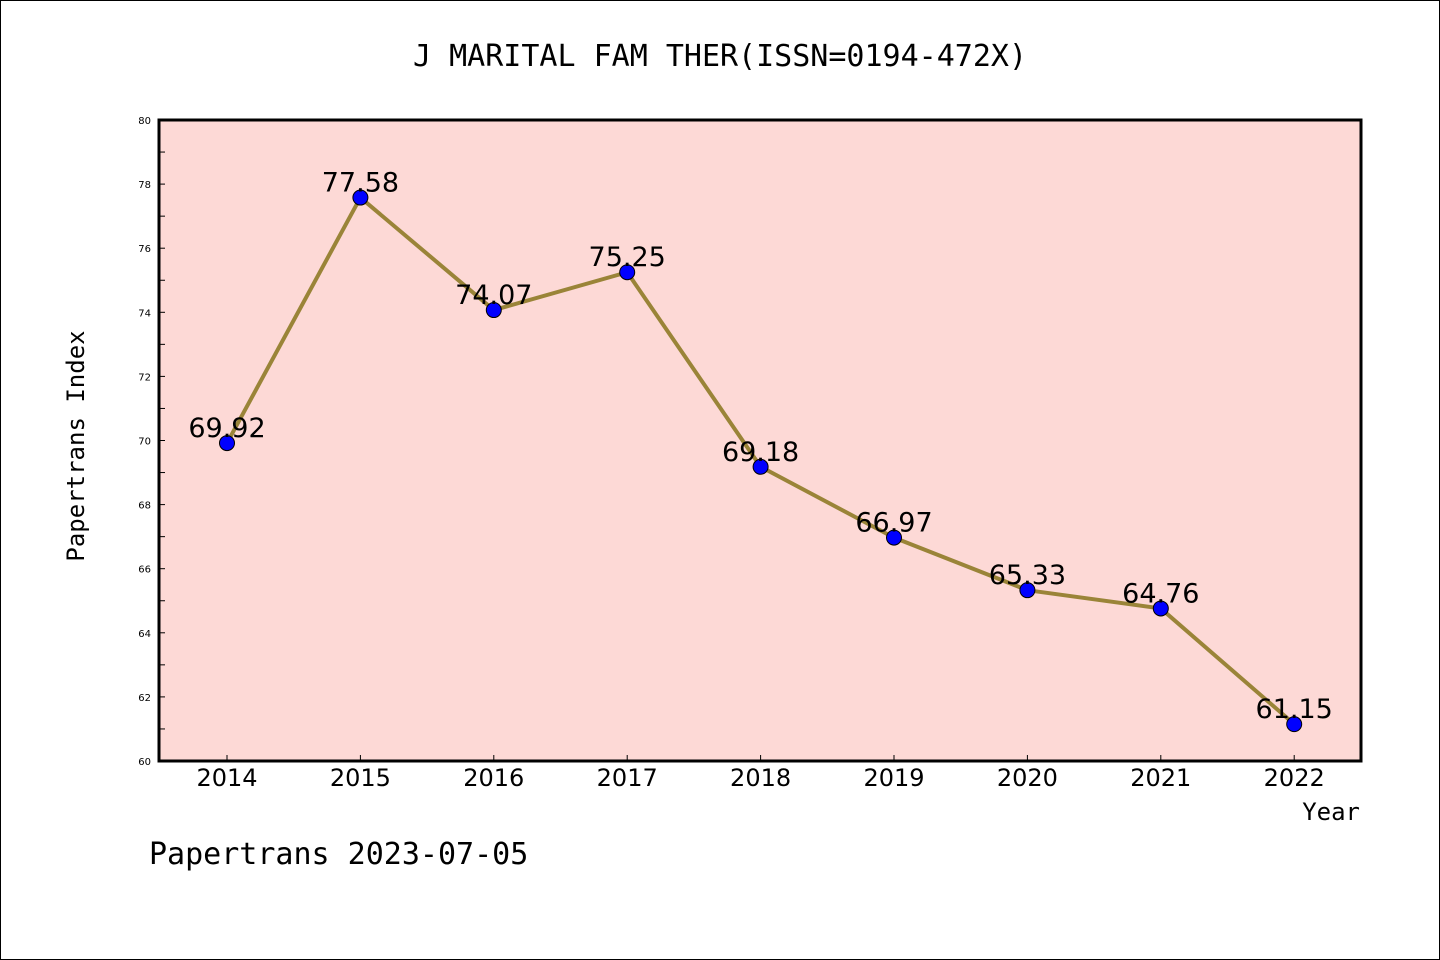 This screenshot has width=1440, height=960. I want to click on y-tick-label: 62, so click(144, 698).